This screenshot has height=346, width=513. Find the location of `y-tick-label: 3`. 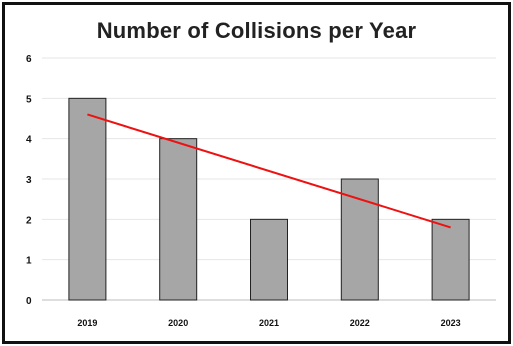

y-tick-label: 3 is located at coordinates (29, 180).